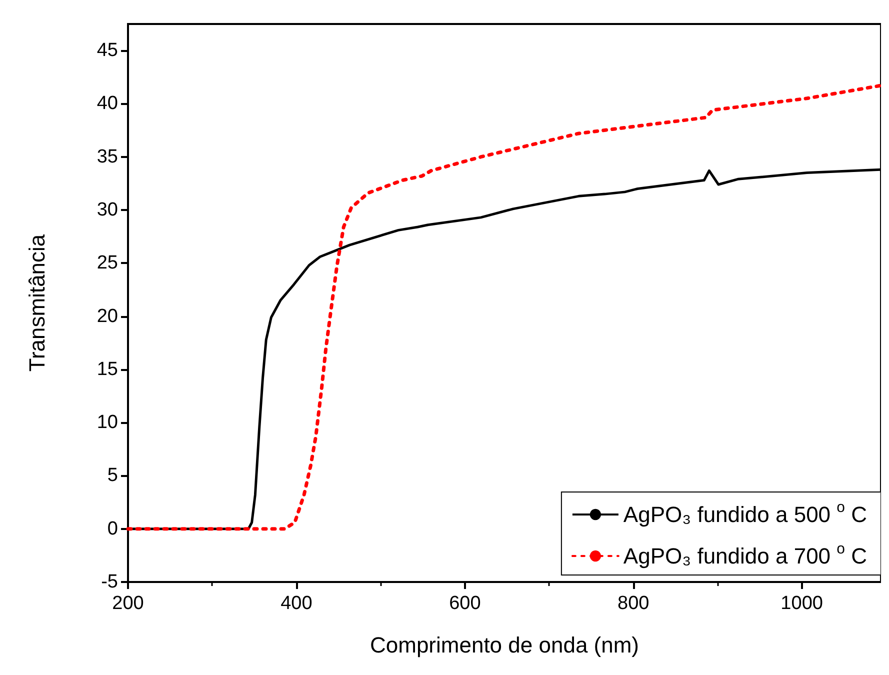 The image size is (889, 675). I want to click on y-tick-label: 40, so click(107, 103).